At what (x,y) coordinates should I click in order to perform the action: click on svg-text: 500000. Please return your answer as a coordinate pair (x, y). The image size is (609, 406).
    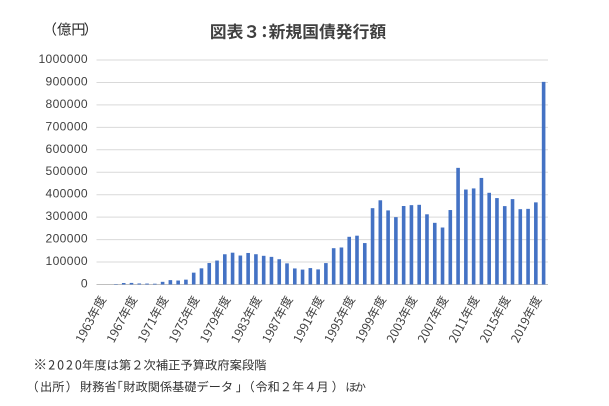
    Looking at the image, I should click on (67, 171).